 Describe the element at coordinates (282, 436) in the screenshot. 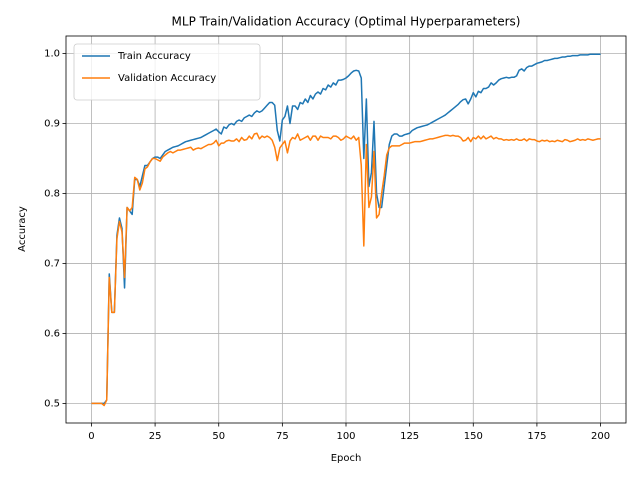

I see `x-tick-label: 75` at that location.